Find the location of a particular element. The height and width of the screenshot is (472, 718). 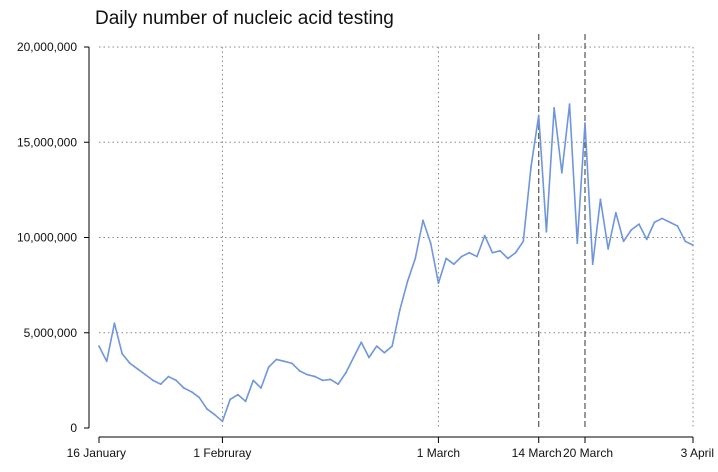

y-tick-label: 0 is located at coordinates (73, 428).